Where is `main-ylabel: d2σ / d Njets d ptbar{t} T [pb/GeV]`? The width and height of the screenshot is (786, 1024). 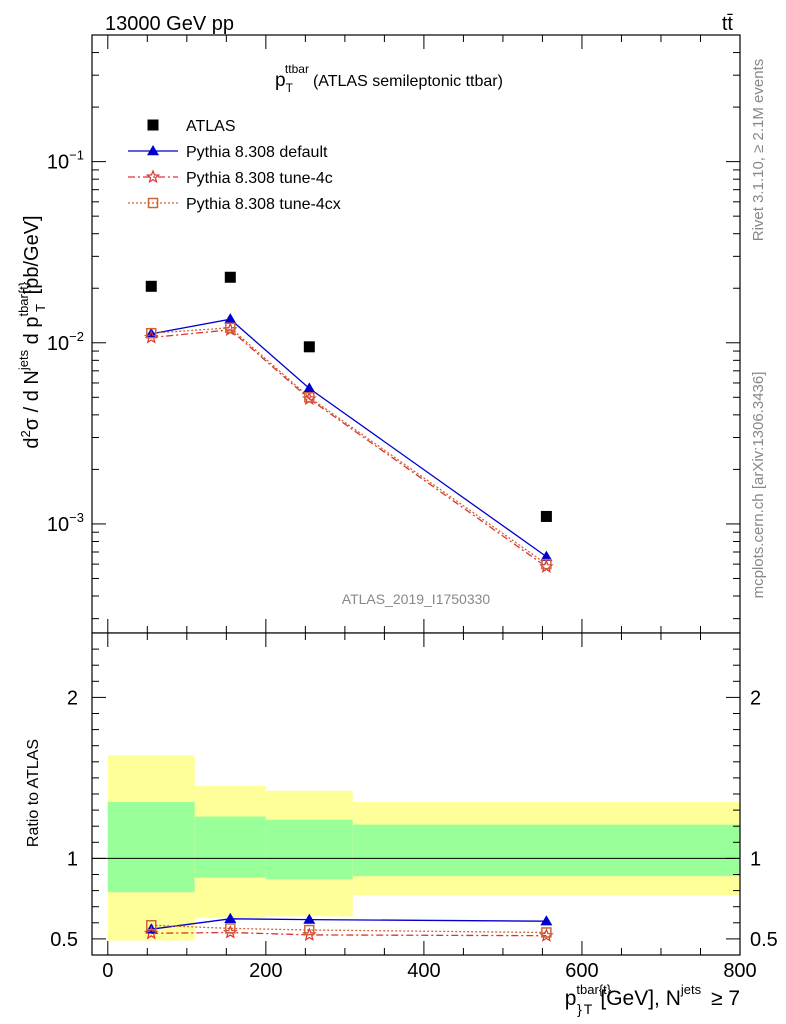 main-ylabel: d2σ / d Njets d ptbar{t} T [pb/GeV] is located at coordinates (32, 331).